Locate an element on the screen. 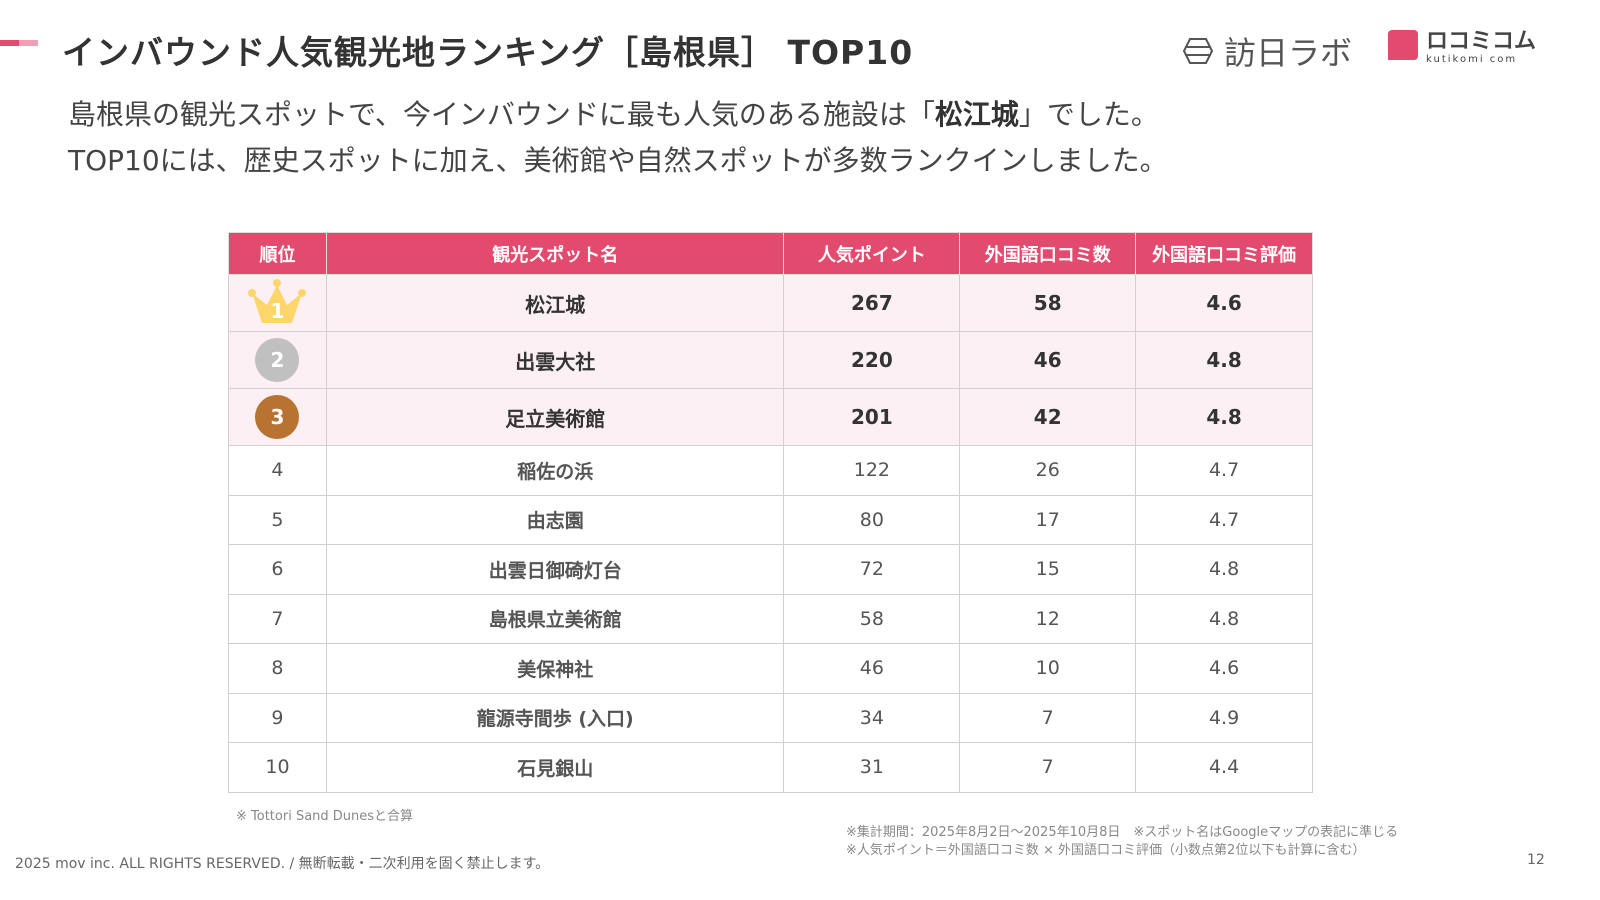 Image resolution: width=1600 pixels, height=900 pixels. rank-cell: 4 is located at coordinates (277, 470).